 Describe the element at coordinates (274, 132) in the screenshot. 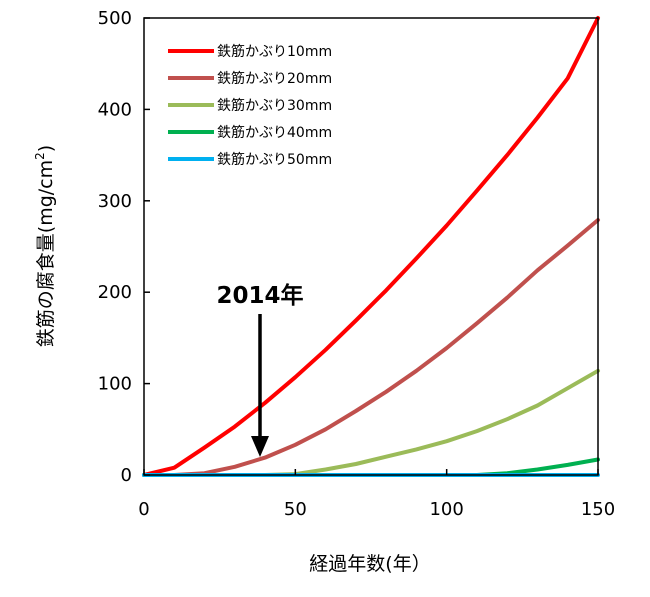

I see `legend-label-4: 鉄筋かぶり40mm` at that location.